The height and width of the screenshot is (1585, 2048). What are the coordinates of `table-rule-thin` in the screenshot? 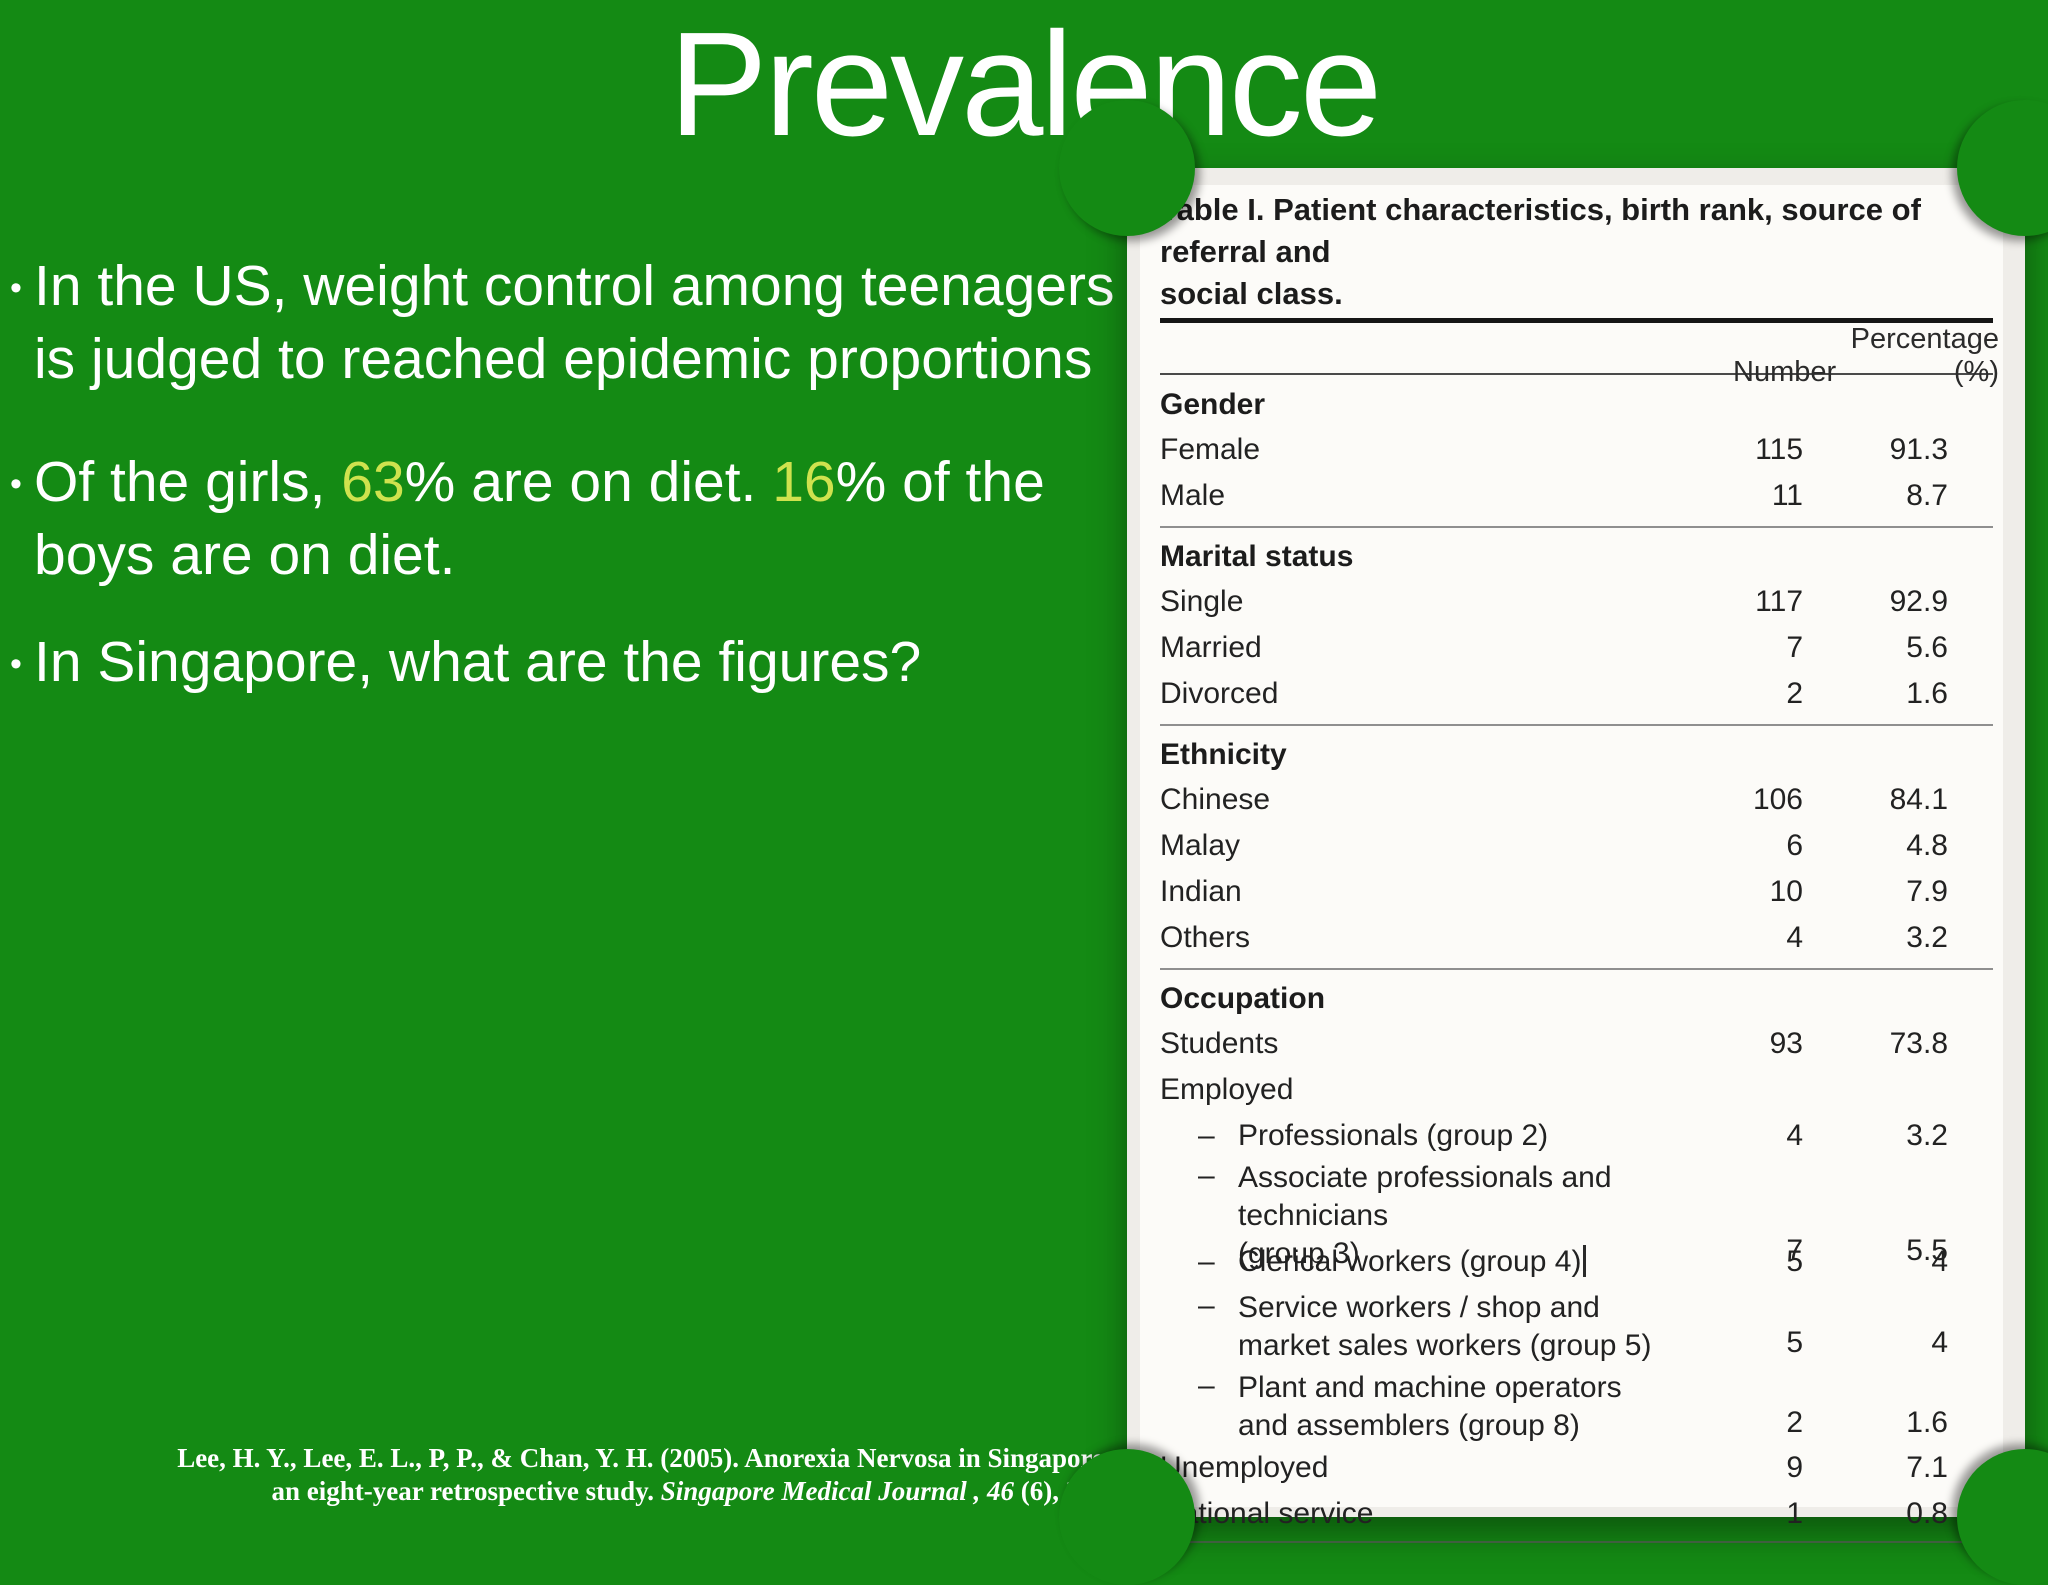 It's located at (1576, 374).